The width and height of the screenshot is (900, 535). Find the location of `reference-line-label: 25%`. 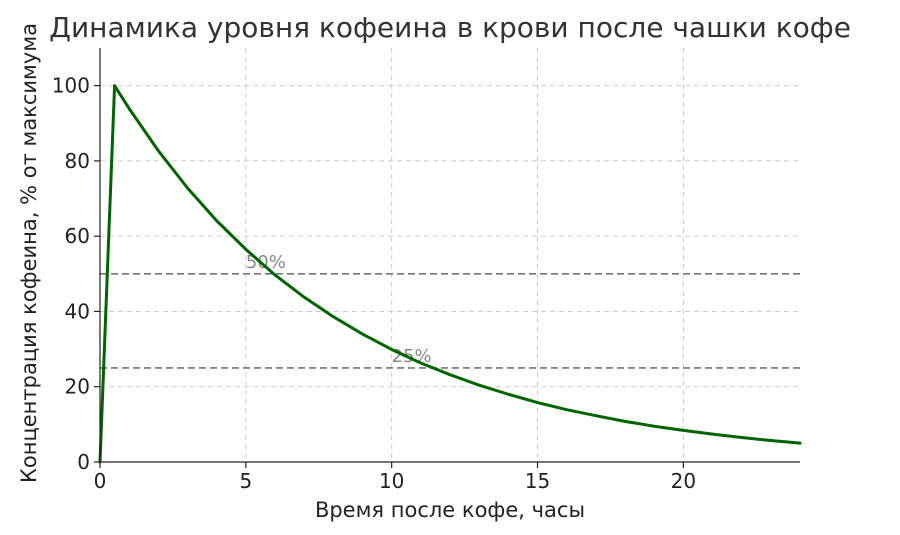

reference-line-label: 25% is located at coordinates (412, 356).